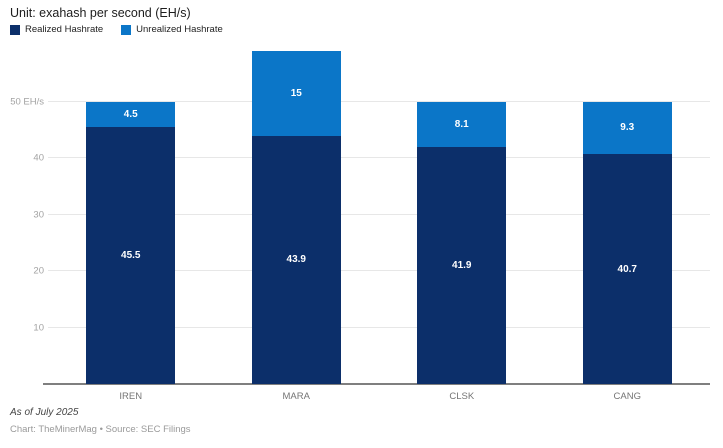 Image resolution: width=723 pixels, height=448 pixels. What do you see at coordinates (376, 384) in the screenshot?
I see `x-axis-line` at bounding box center [376, 384].